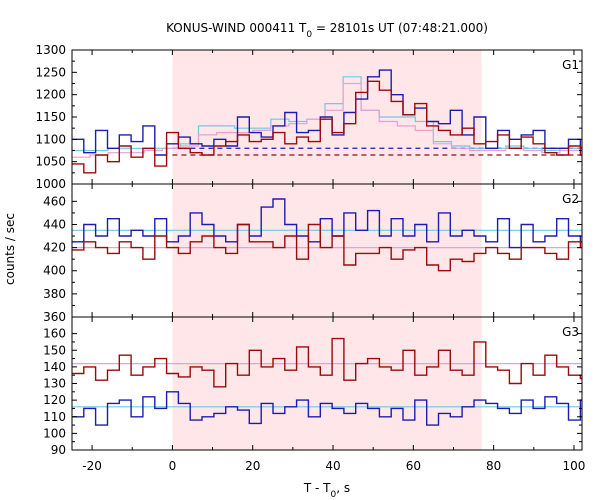 The height and width of the screenshot is (500, 600). What do you see at coordinates (326, 490) in the screenshot?
I see `x-axis-label: T - T0, s` at bounding box center [326, 490].